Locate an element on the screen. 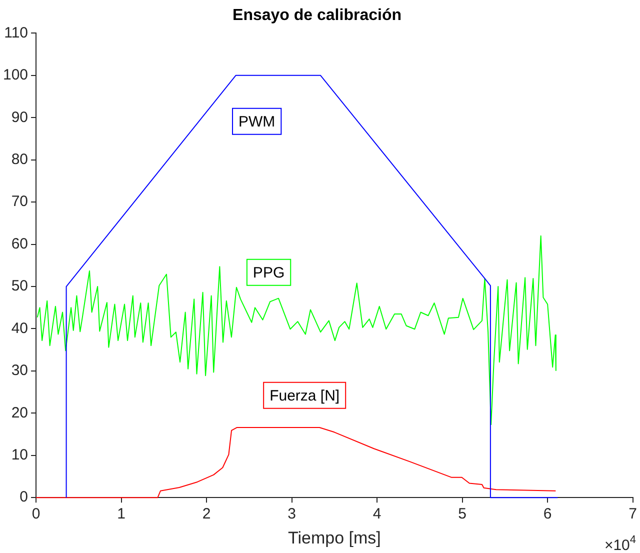 The width and height of the screenshot is (640, 553). series-label: PPG is located at coordinates (268, 273).